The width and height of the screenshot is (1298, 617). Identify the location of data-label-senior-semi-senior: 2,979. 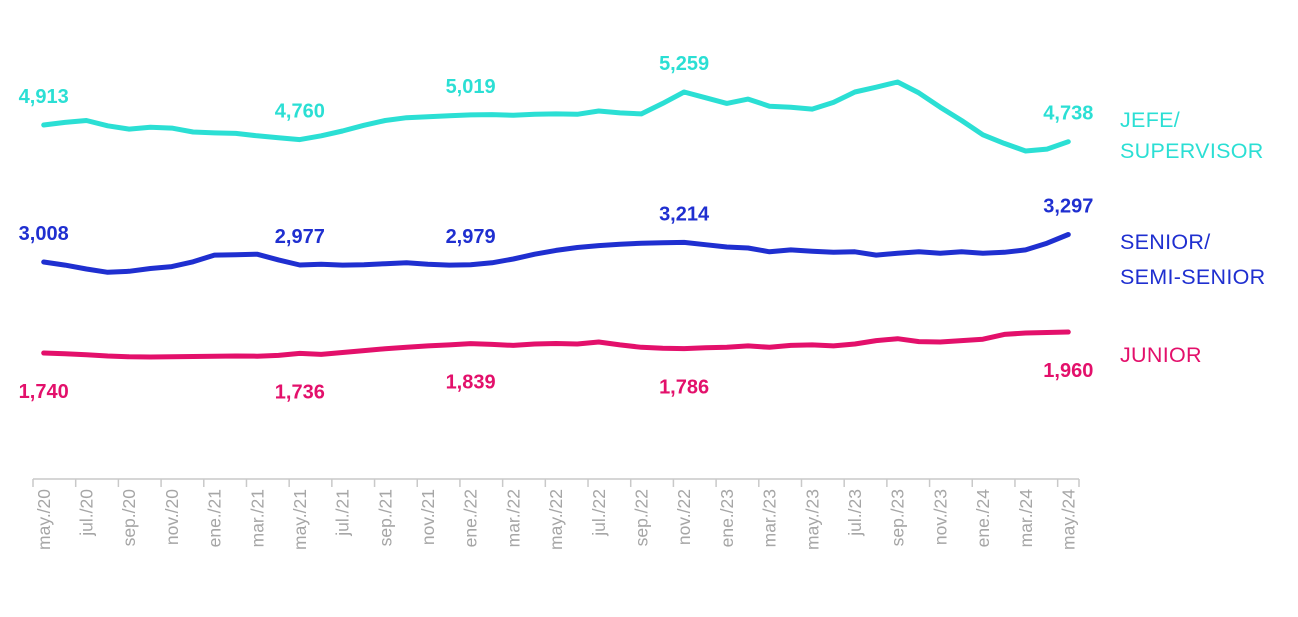
(471, 237).